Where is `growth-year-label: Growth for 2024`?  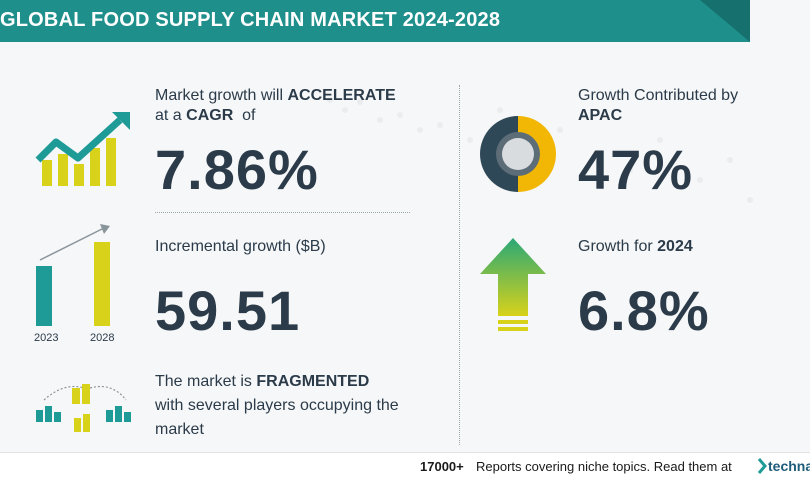 growth-year-label: Growth for 2024 is located at coordinates (635, 247).